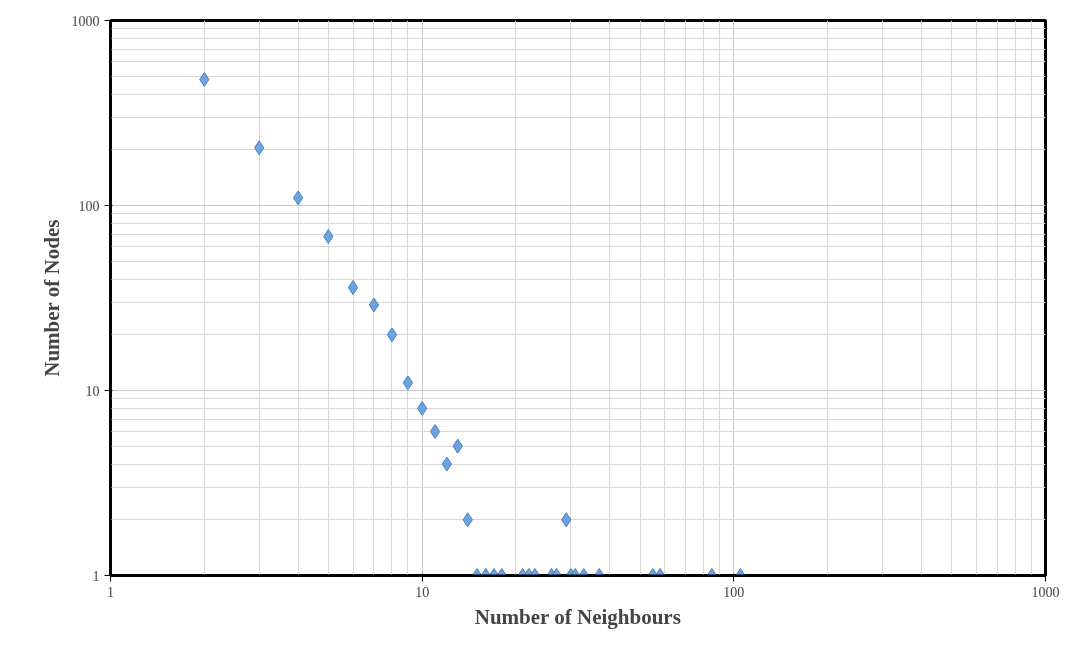 The width and height of the screenshot is (1091, 659). I want to click on x-tick-label: 10, so click(422, 592).